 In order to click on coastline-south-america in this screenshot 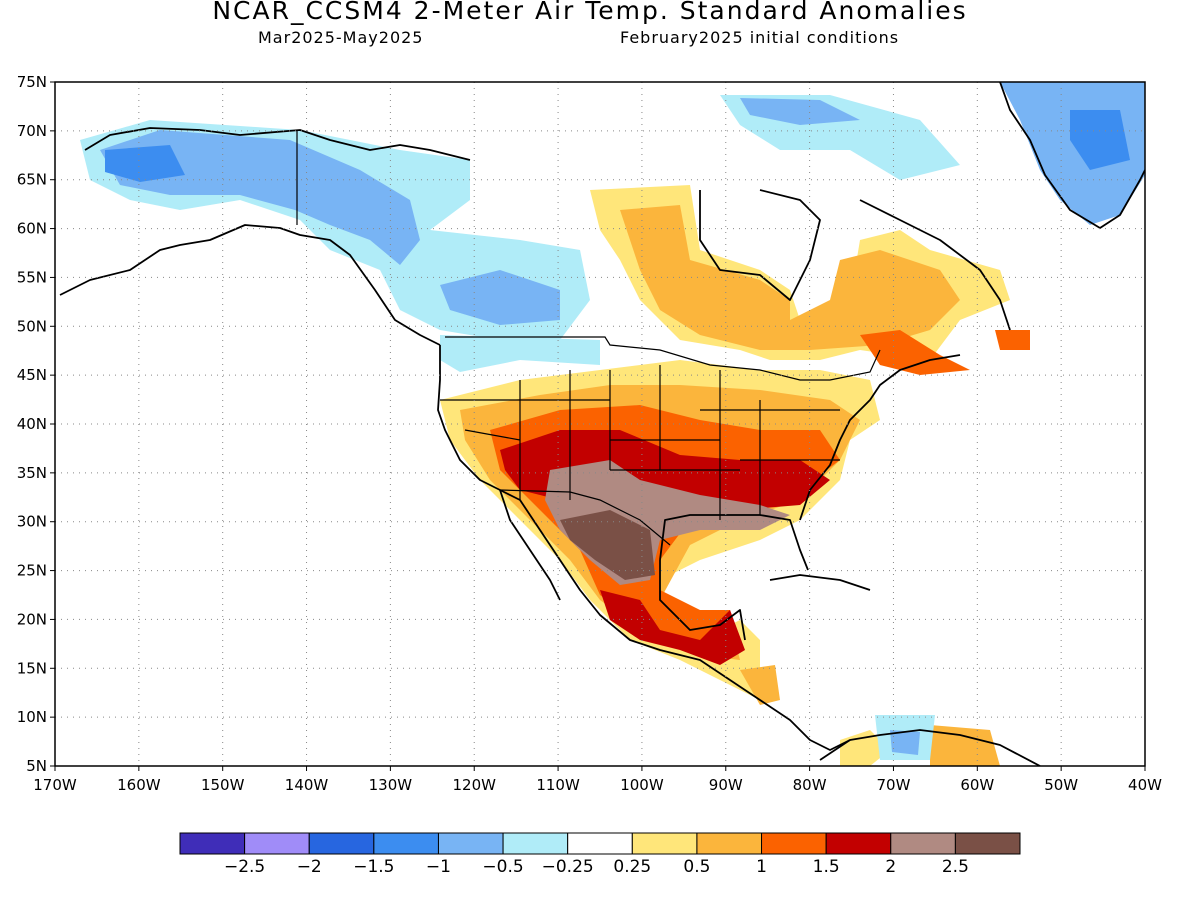, I will do `click(930, 747)`.